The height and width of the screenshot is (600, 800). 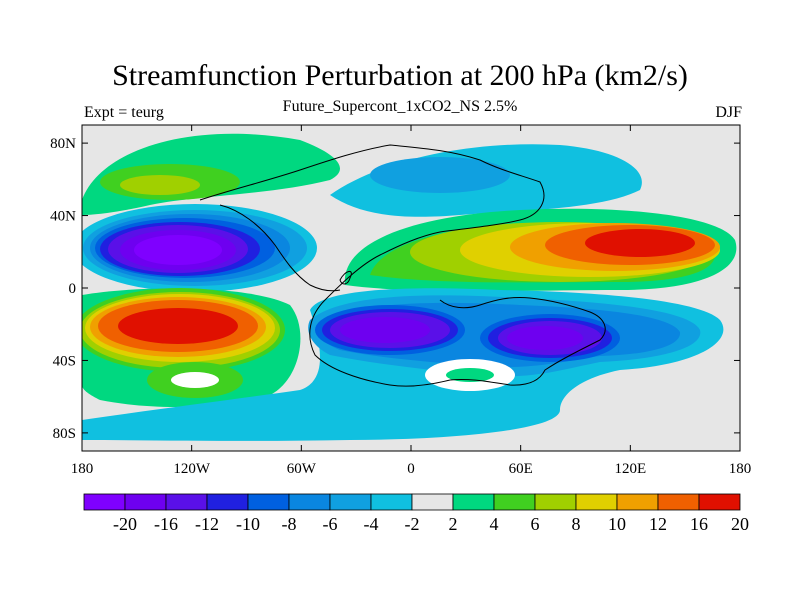 I want to click on colorbar-label: 4, so click(x=494, y=524).